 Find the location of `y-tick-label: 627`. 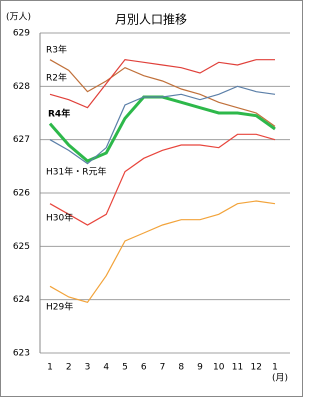

y-tick-label: 627 is located at coordinates (21, 140).